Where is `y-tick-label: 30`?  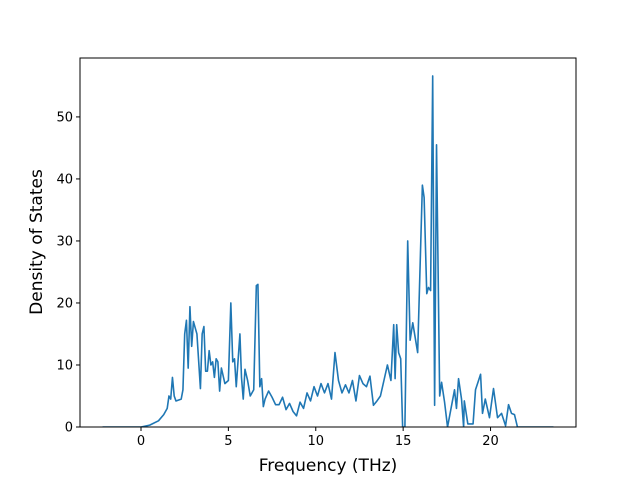
y-tick-label: 30 is located at coordinates (64, 241).